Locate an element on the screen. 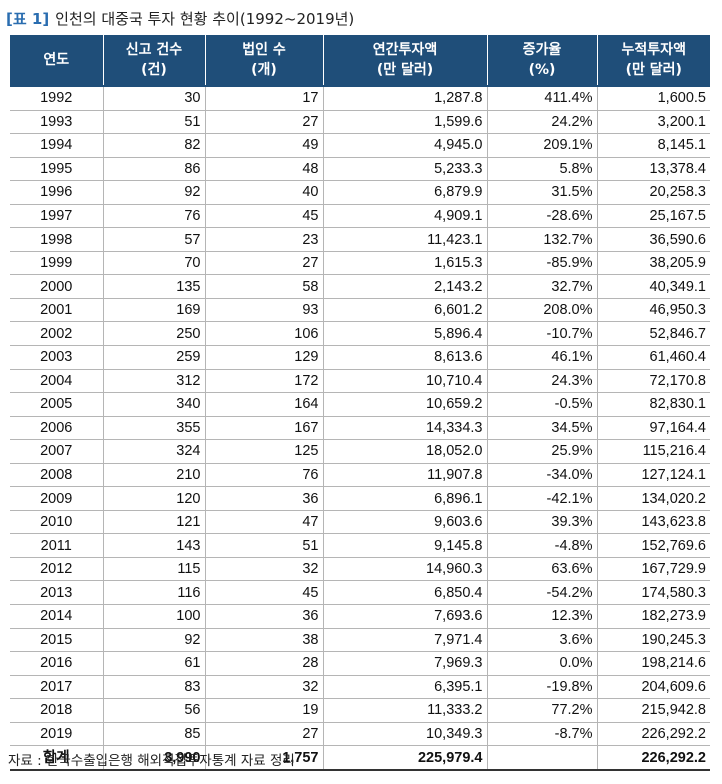 The height and width of the screenshot is (784, 722). cell-corporation-count: 23 is located at coordinates (263, 239).